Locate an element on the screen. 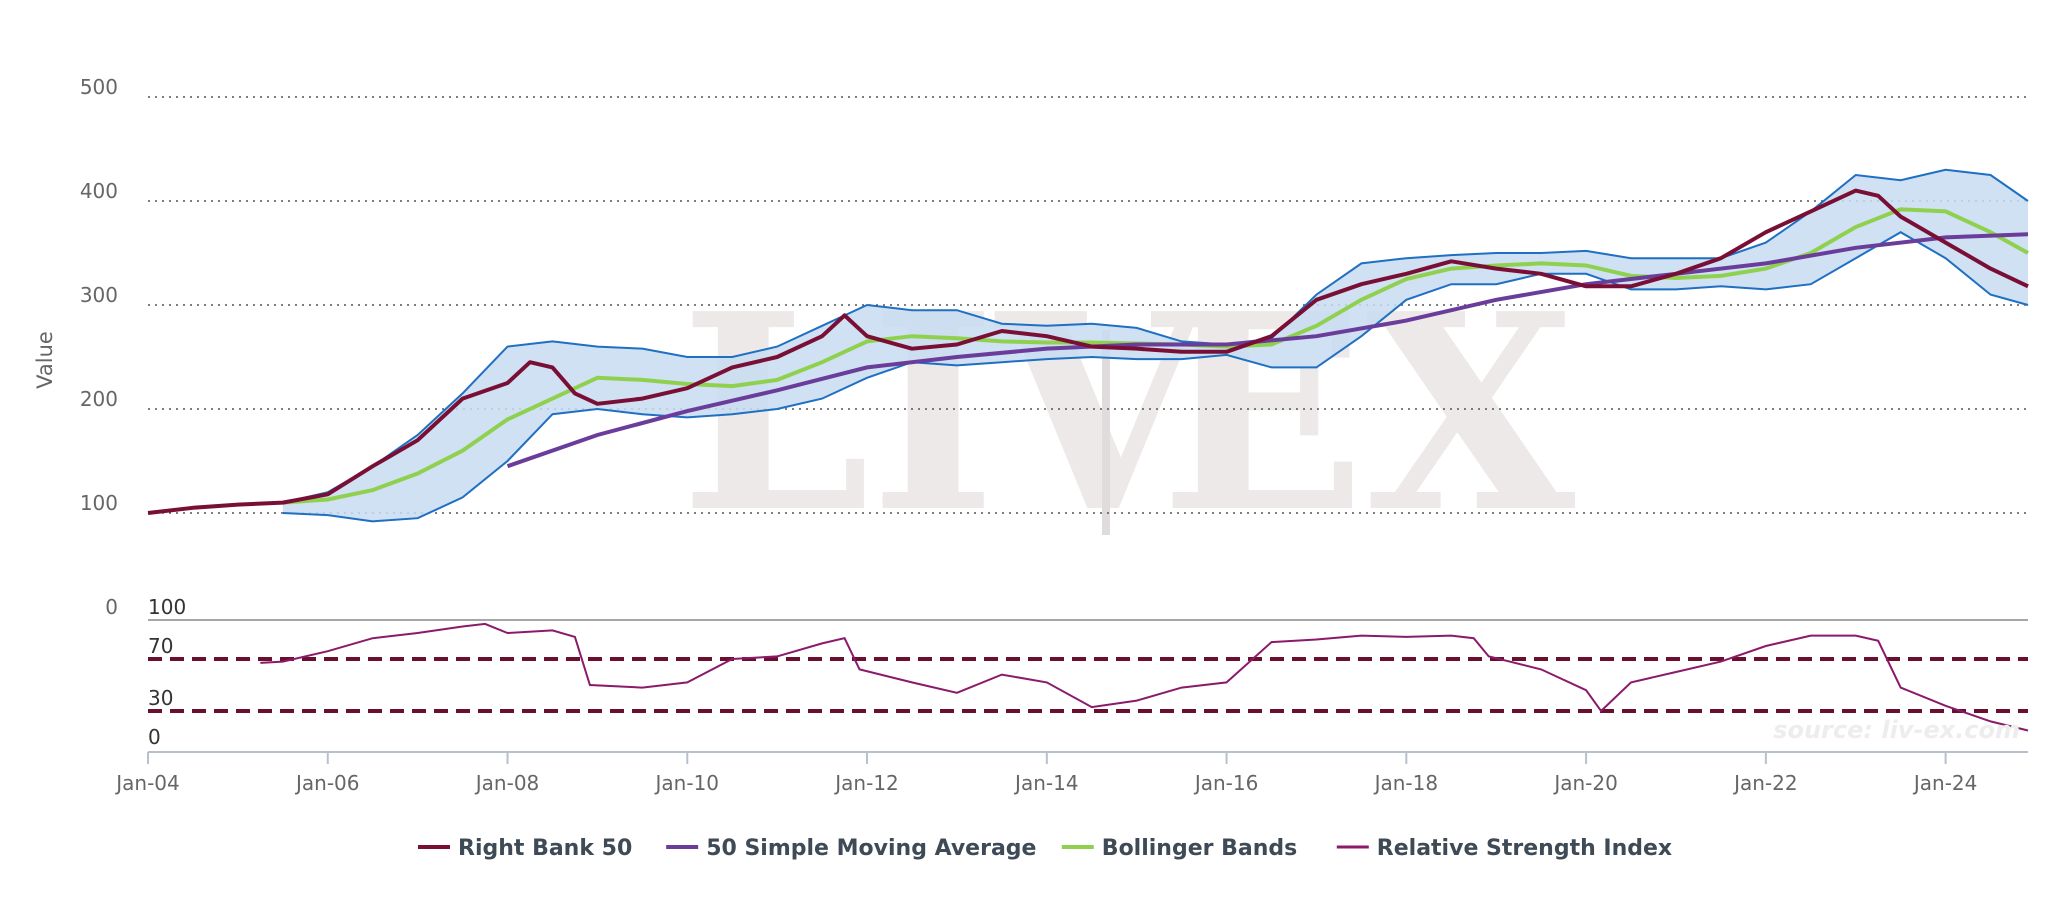 The width and height of the screenshot is (2048, 900). rsi-tick-label-30: 30 is located at coordinates (160, 698).